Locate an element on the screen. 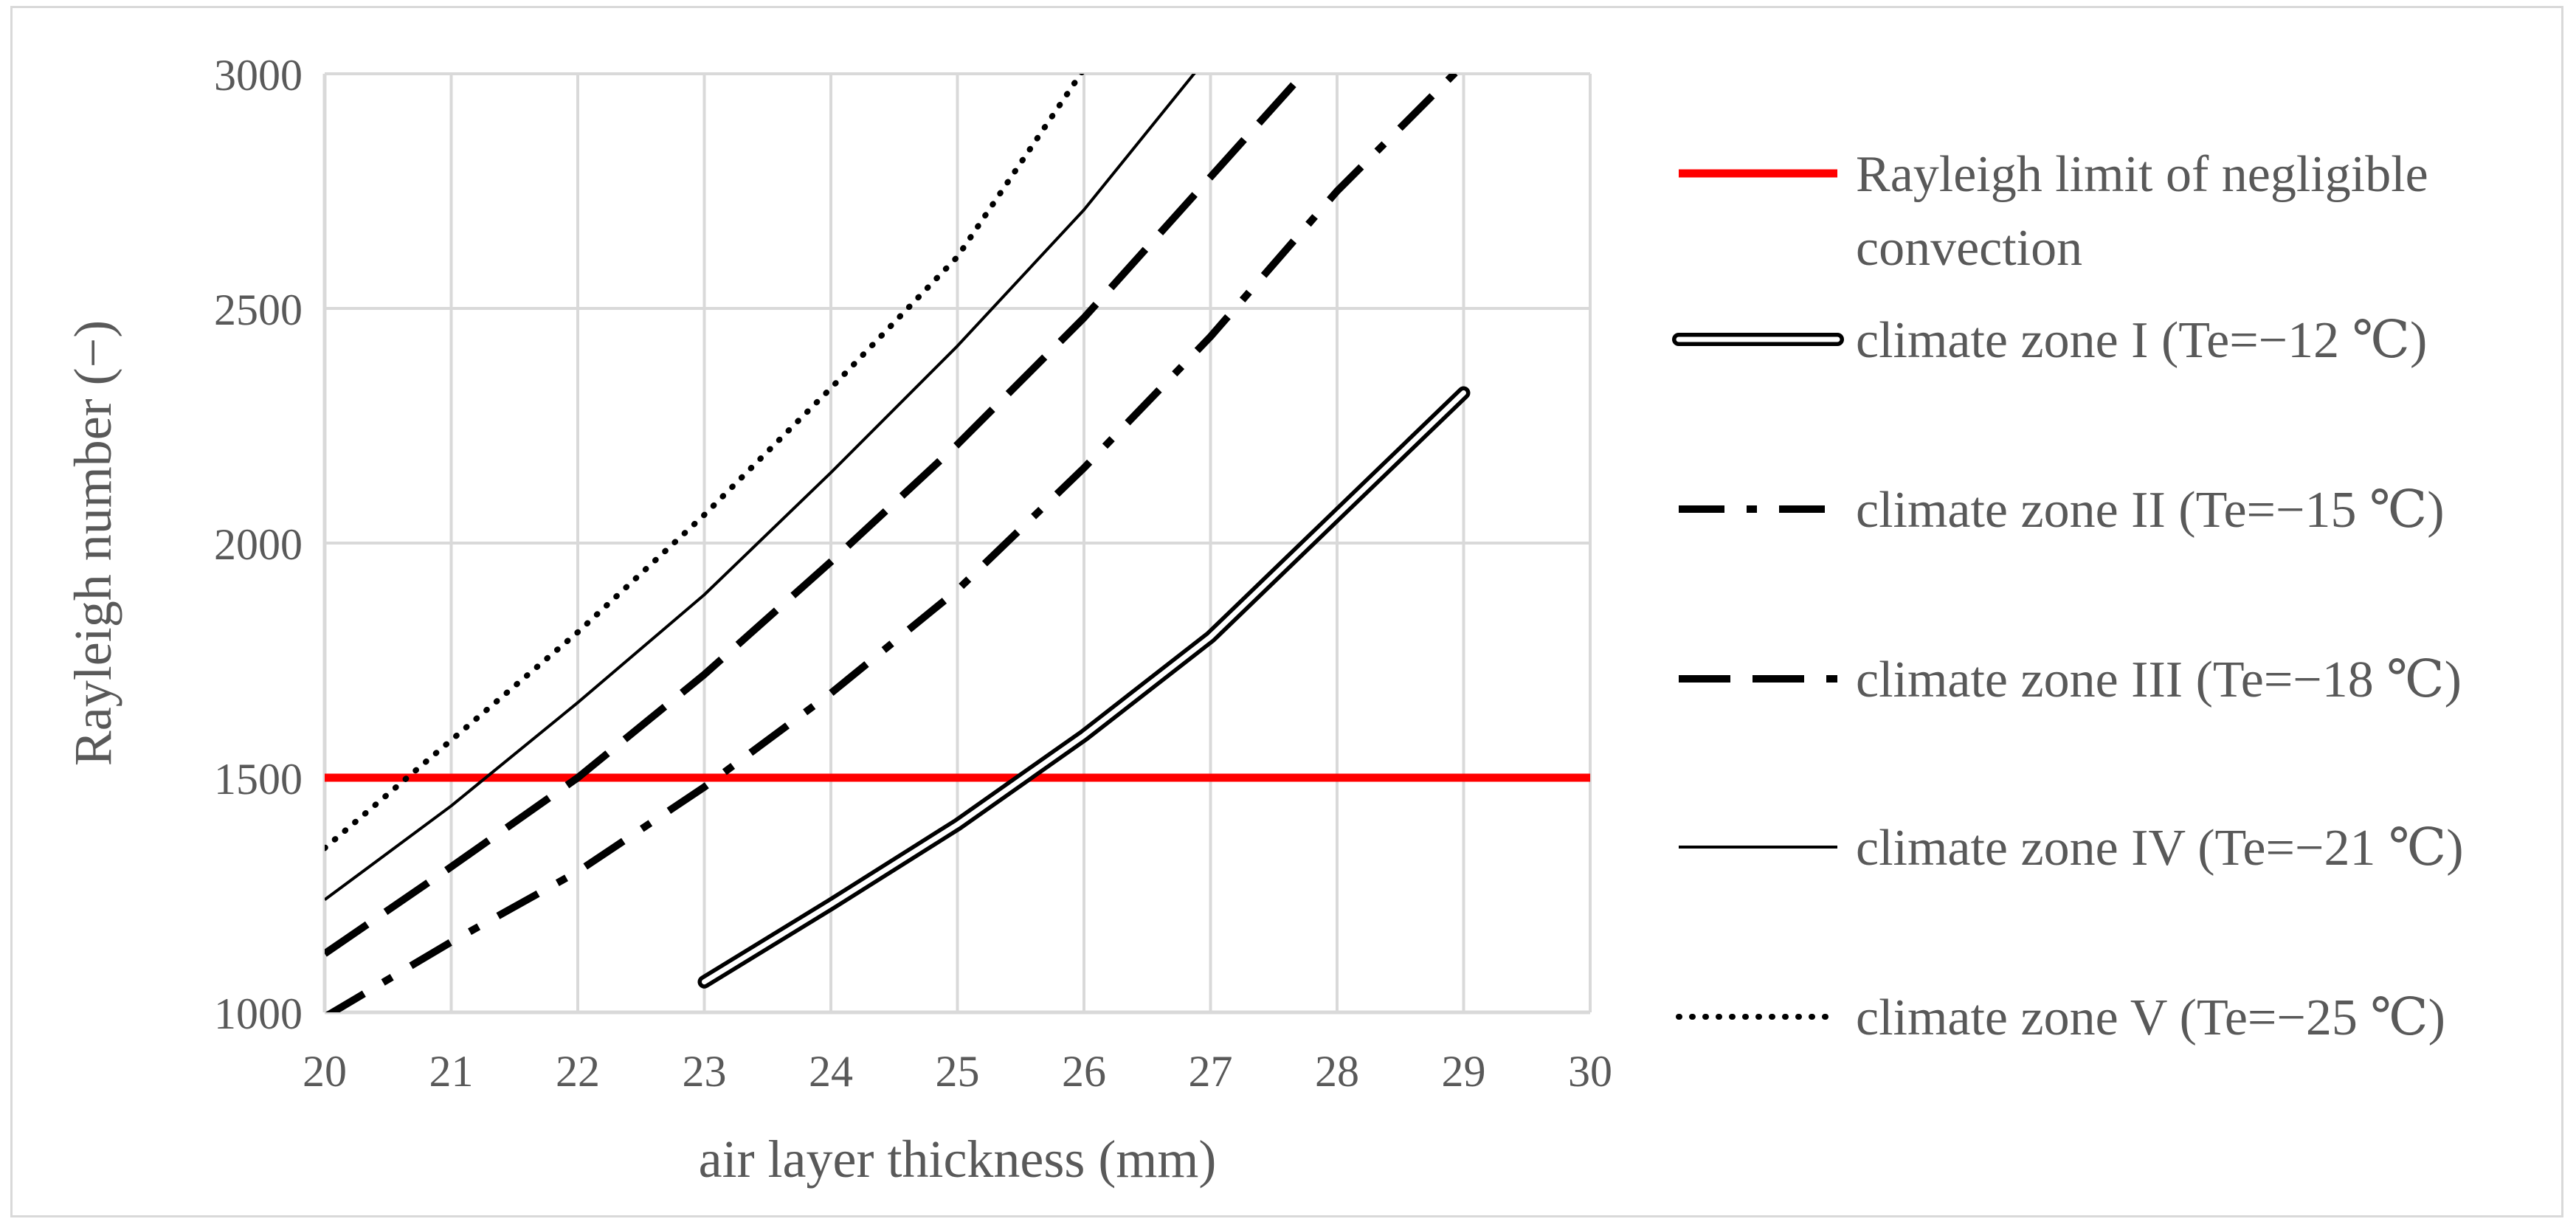  y-tick-label: 2000 is located at coordinates (258, 544).